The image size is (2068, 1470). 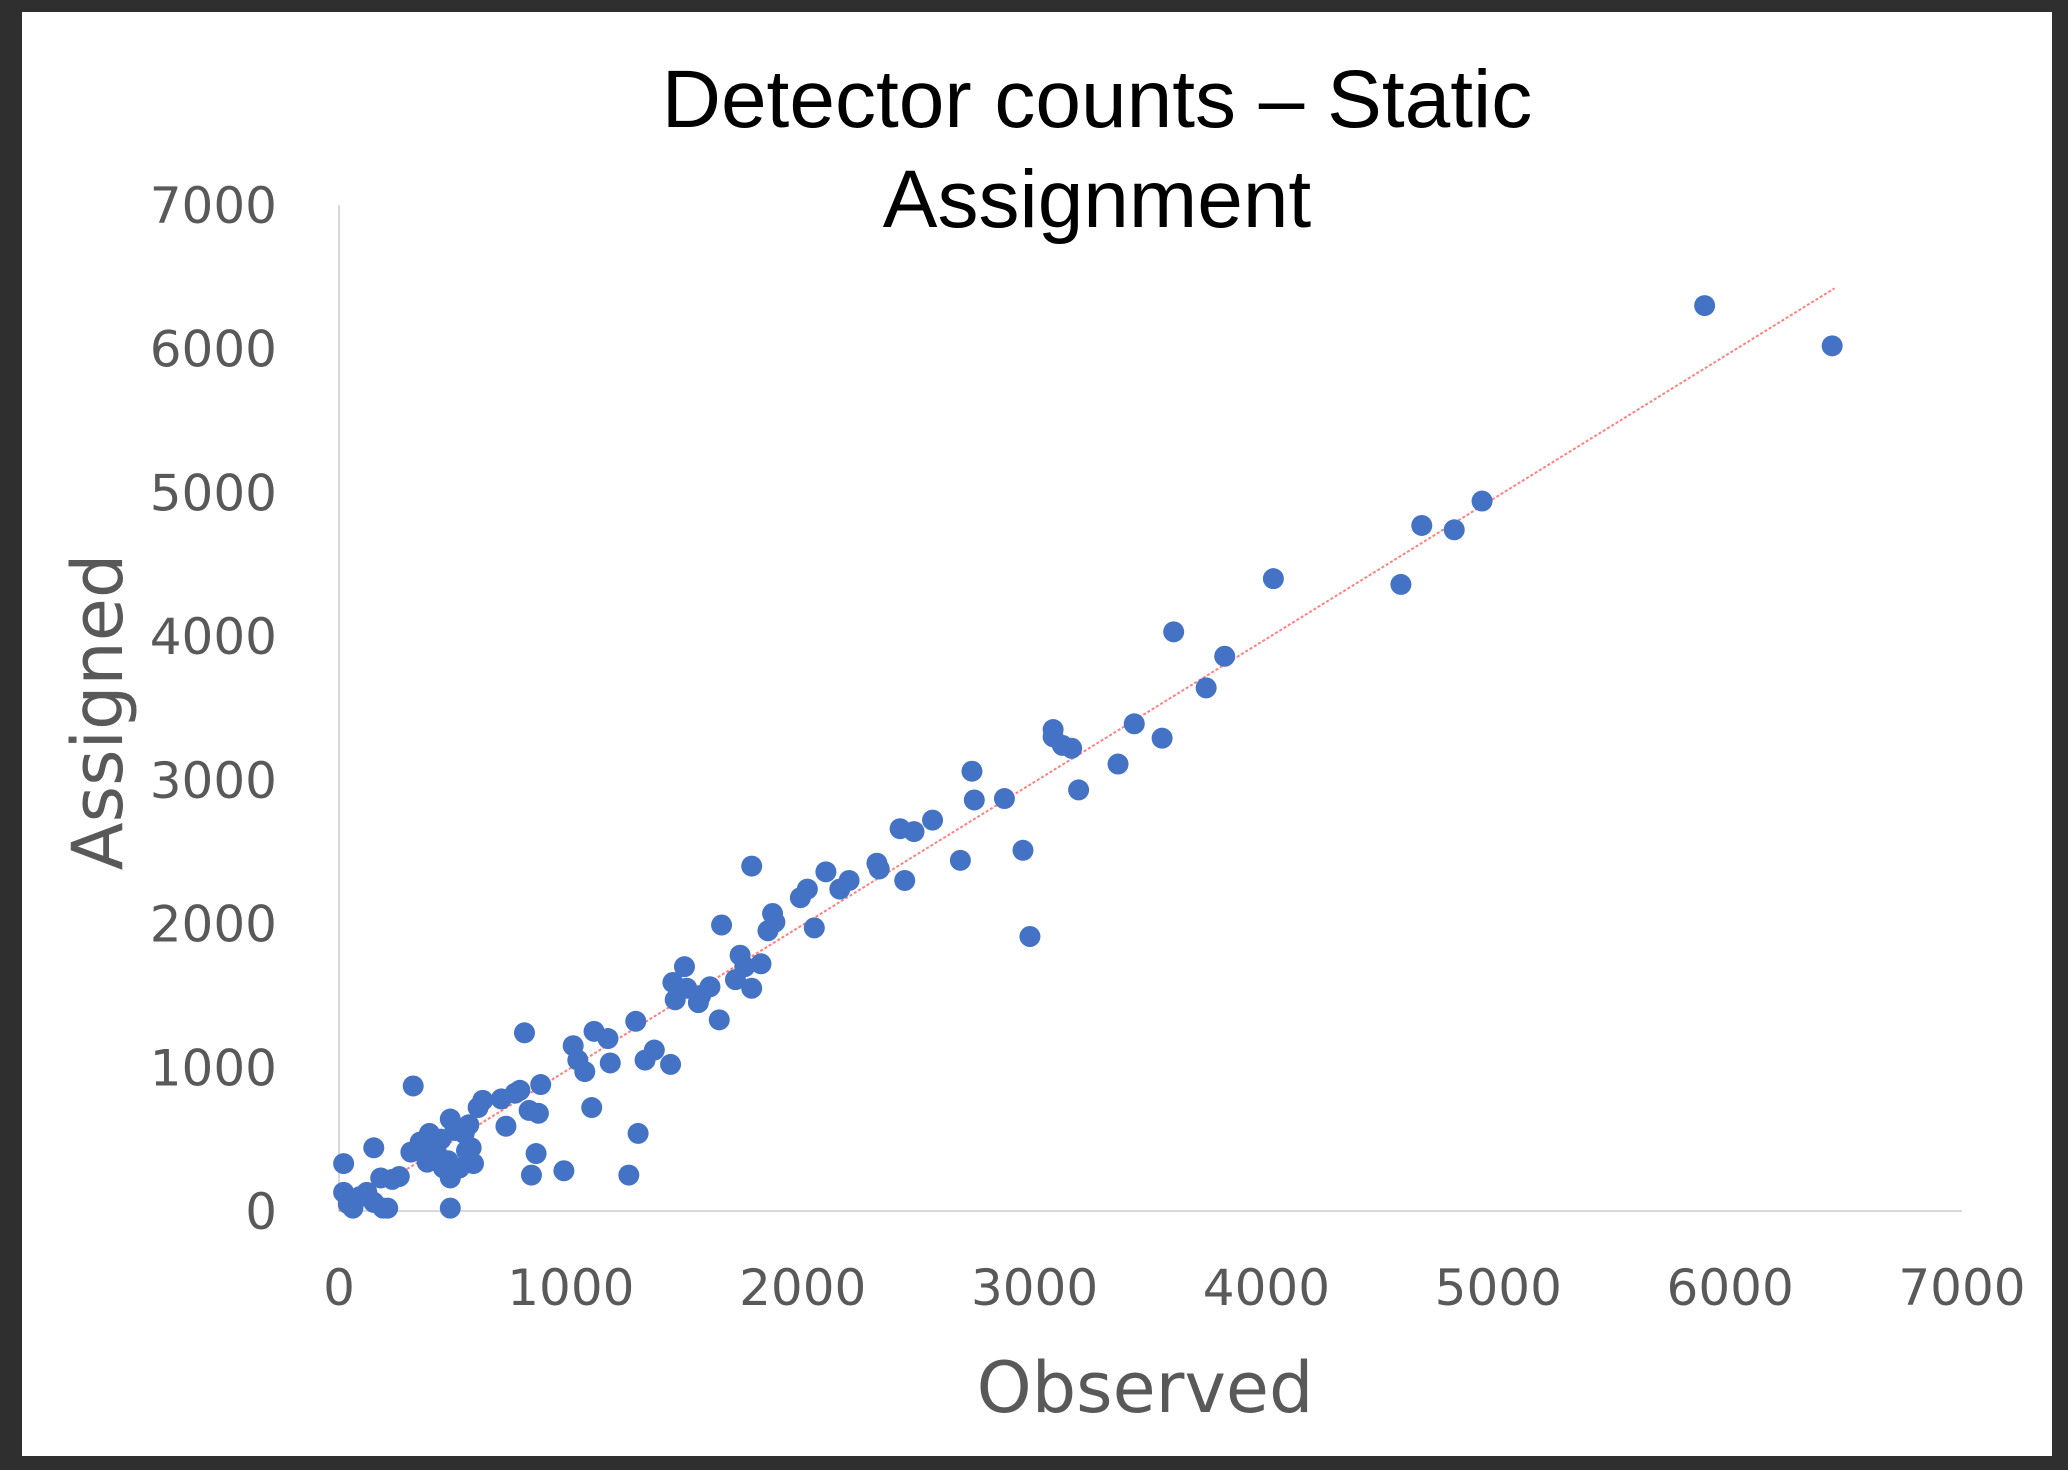 What do you see at coordinates (1097, 99) in the screenshot?
I see `chart-title-line-1: Detector counts – Static` at bounding box center [1097, 99].